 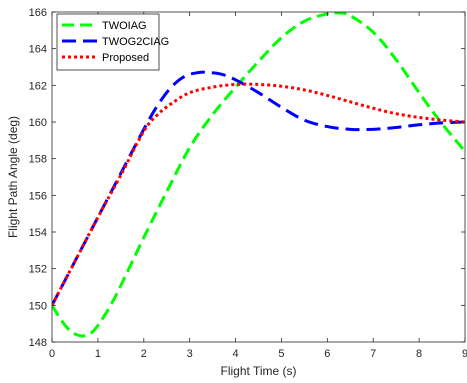 I want to click on y-tick-label: 156, so click(x=38, y=196).